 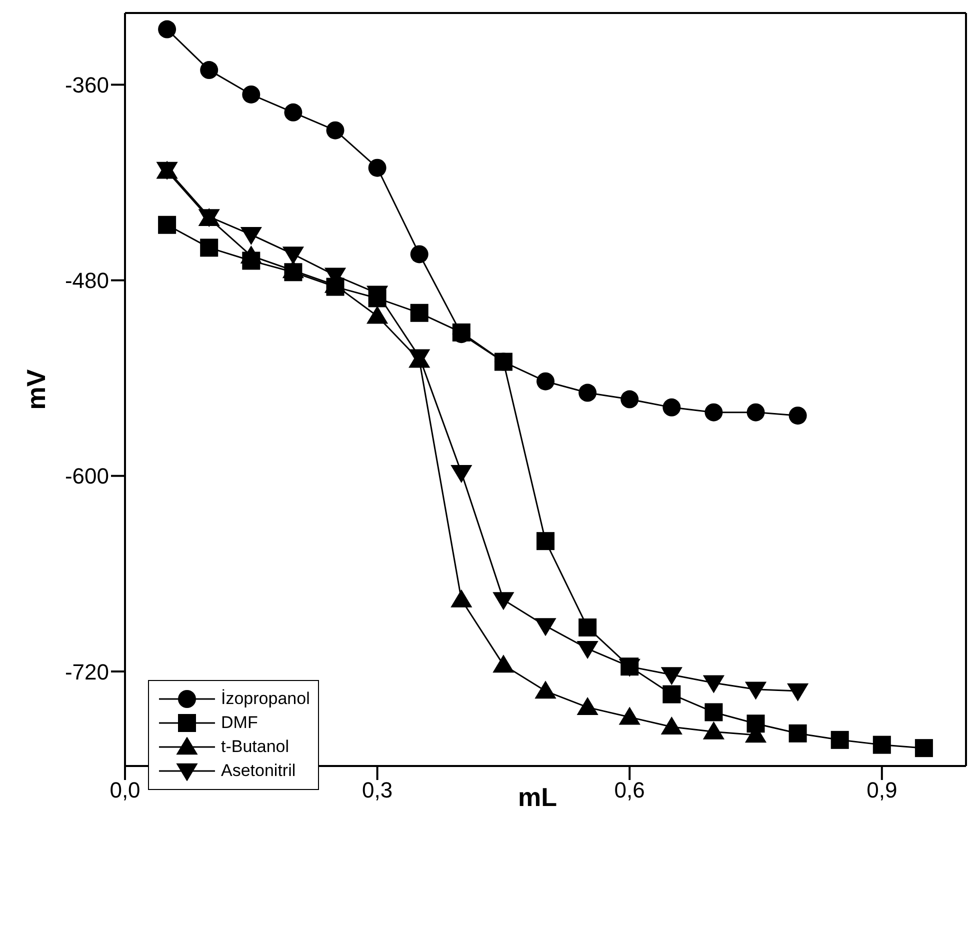 I want to click on y-tick-label: -480, so click(x=86, y=281).